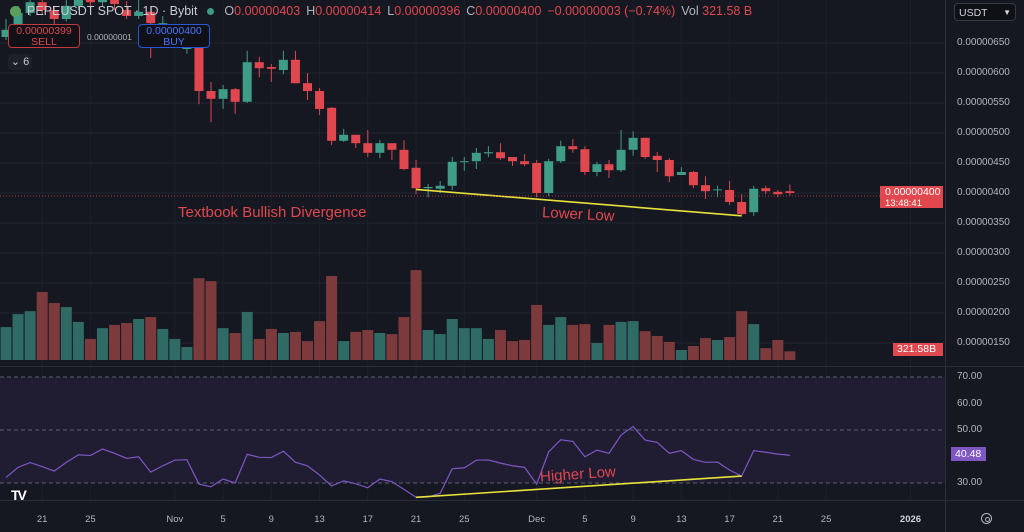  I want to click on bar-countdown: 13:48:41, so click(903, 203).